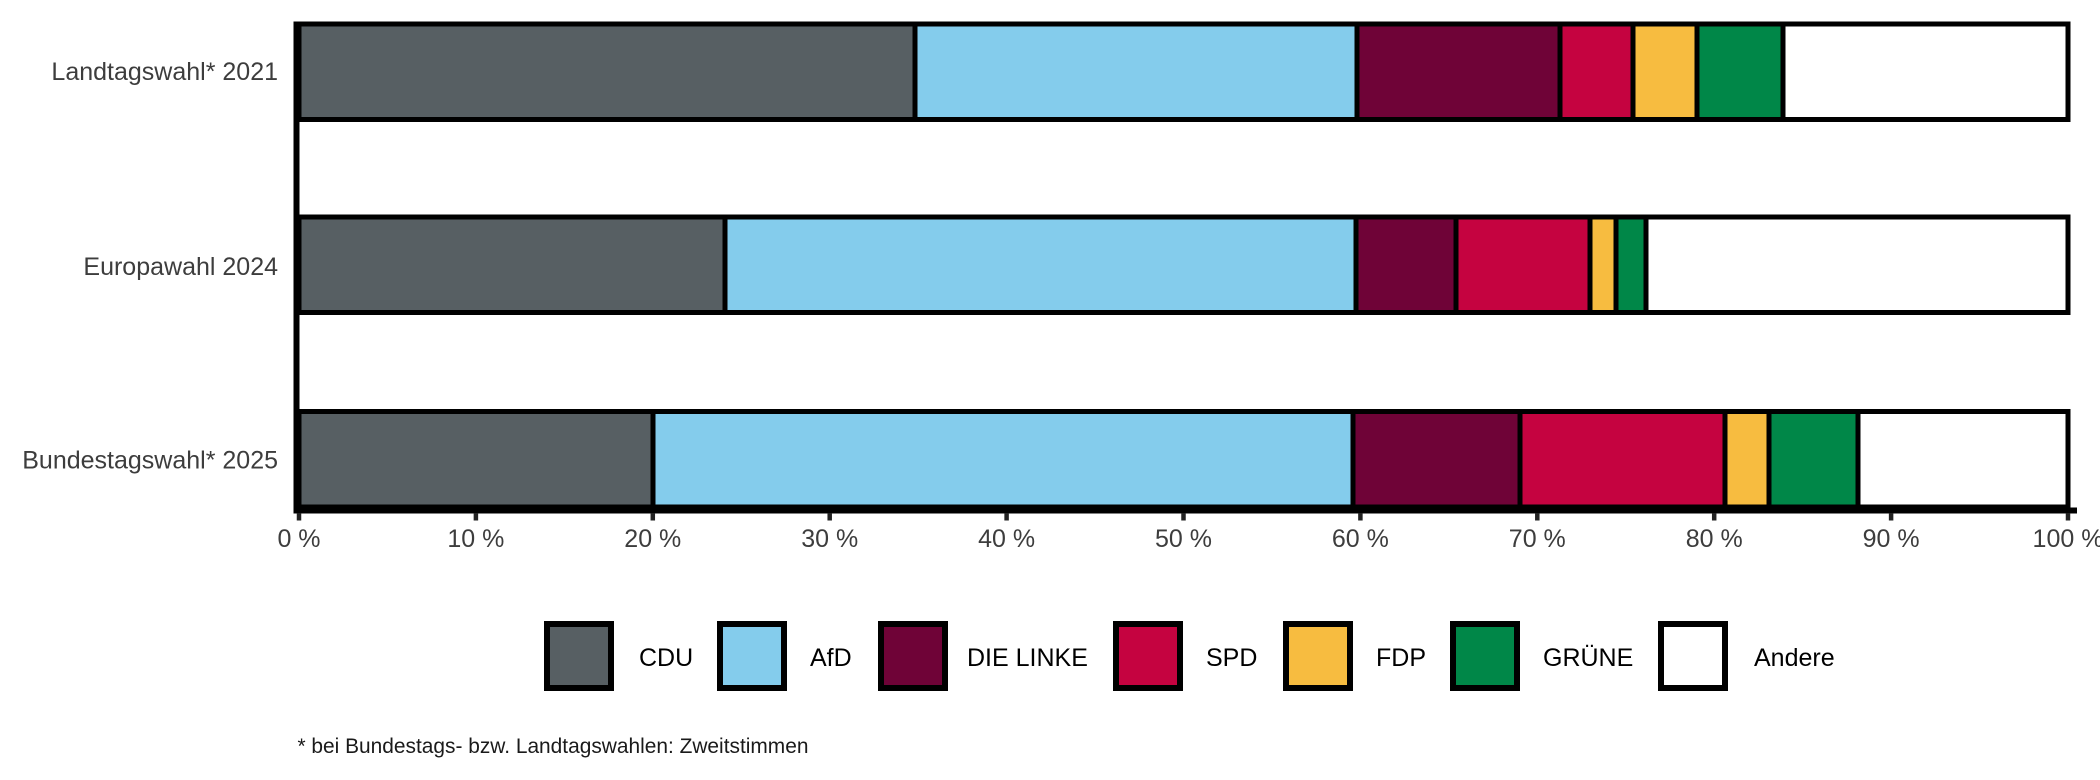 The width and height of the screenshot is (2100, 780). Describe the element at coordinates (1794, 658) in the screenshot. I see `svg-text: Andere` at that location.